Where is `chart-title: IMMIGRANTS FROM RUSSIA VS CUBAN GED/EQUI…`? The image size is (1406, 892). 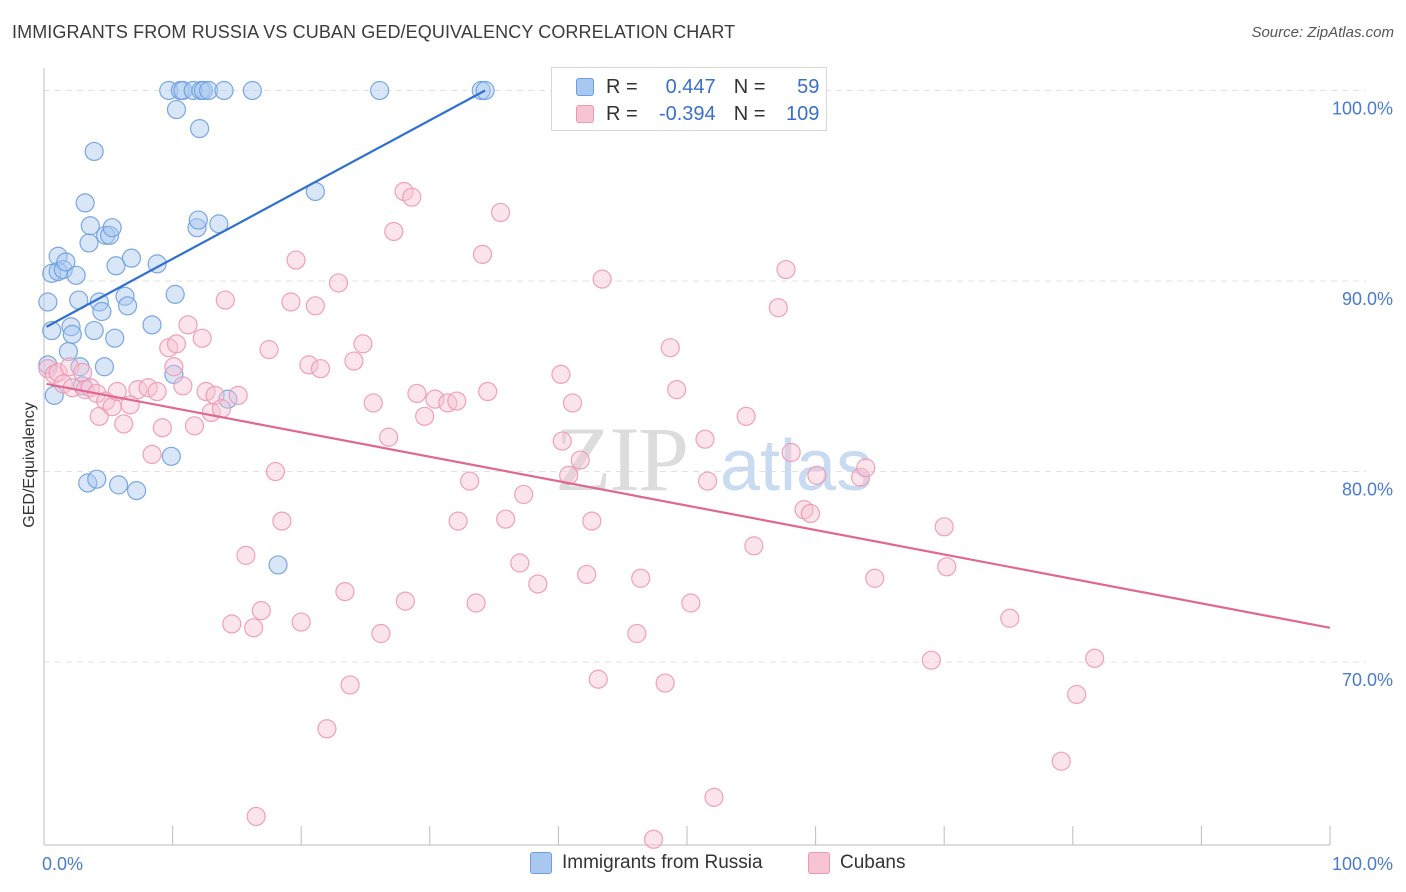
chart-title: IMMIGRANTS FROM RUSSIA VS CUBAN GED/EQUI… is located at coordinates (374, 32).